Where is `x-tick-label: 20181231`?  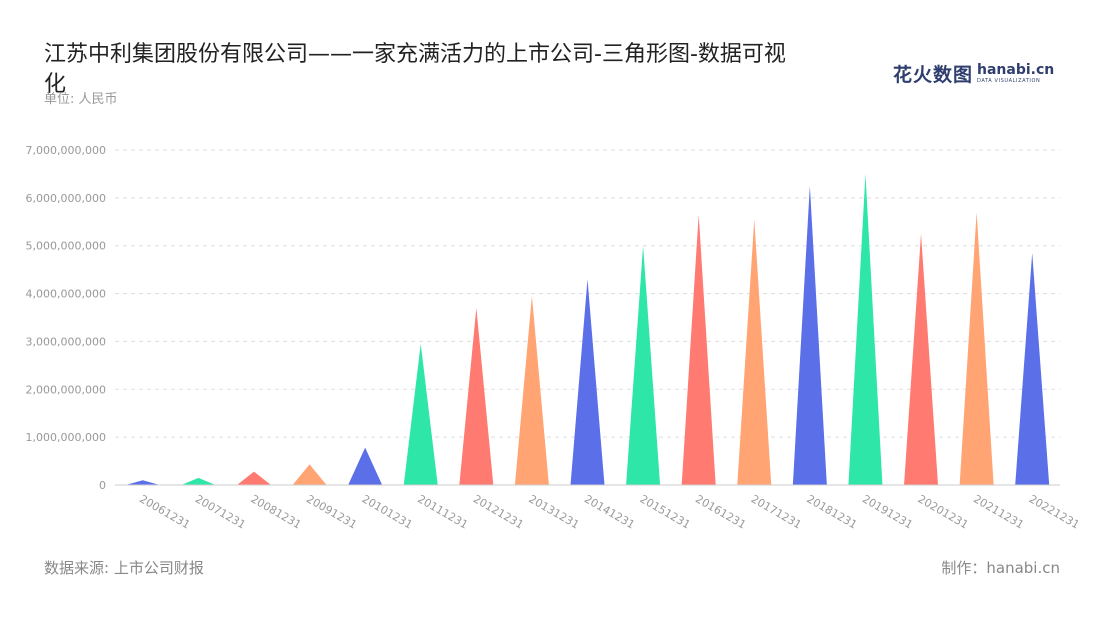
x-tick-label: 20181231 is located at coordinates (831, 511).